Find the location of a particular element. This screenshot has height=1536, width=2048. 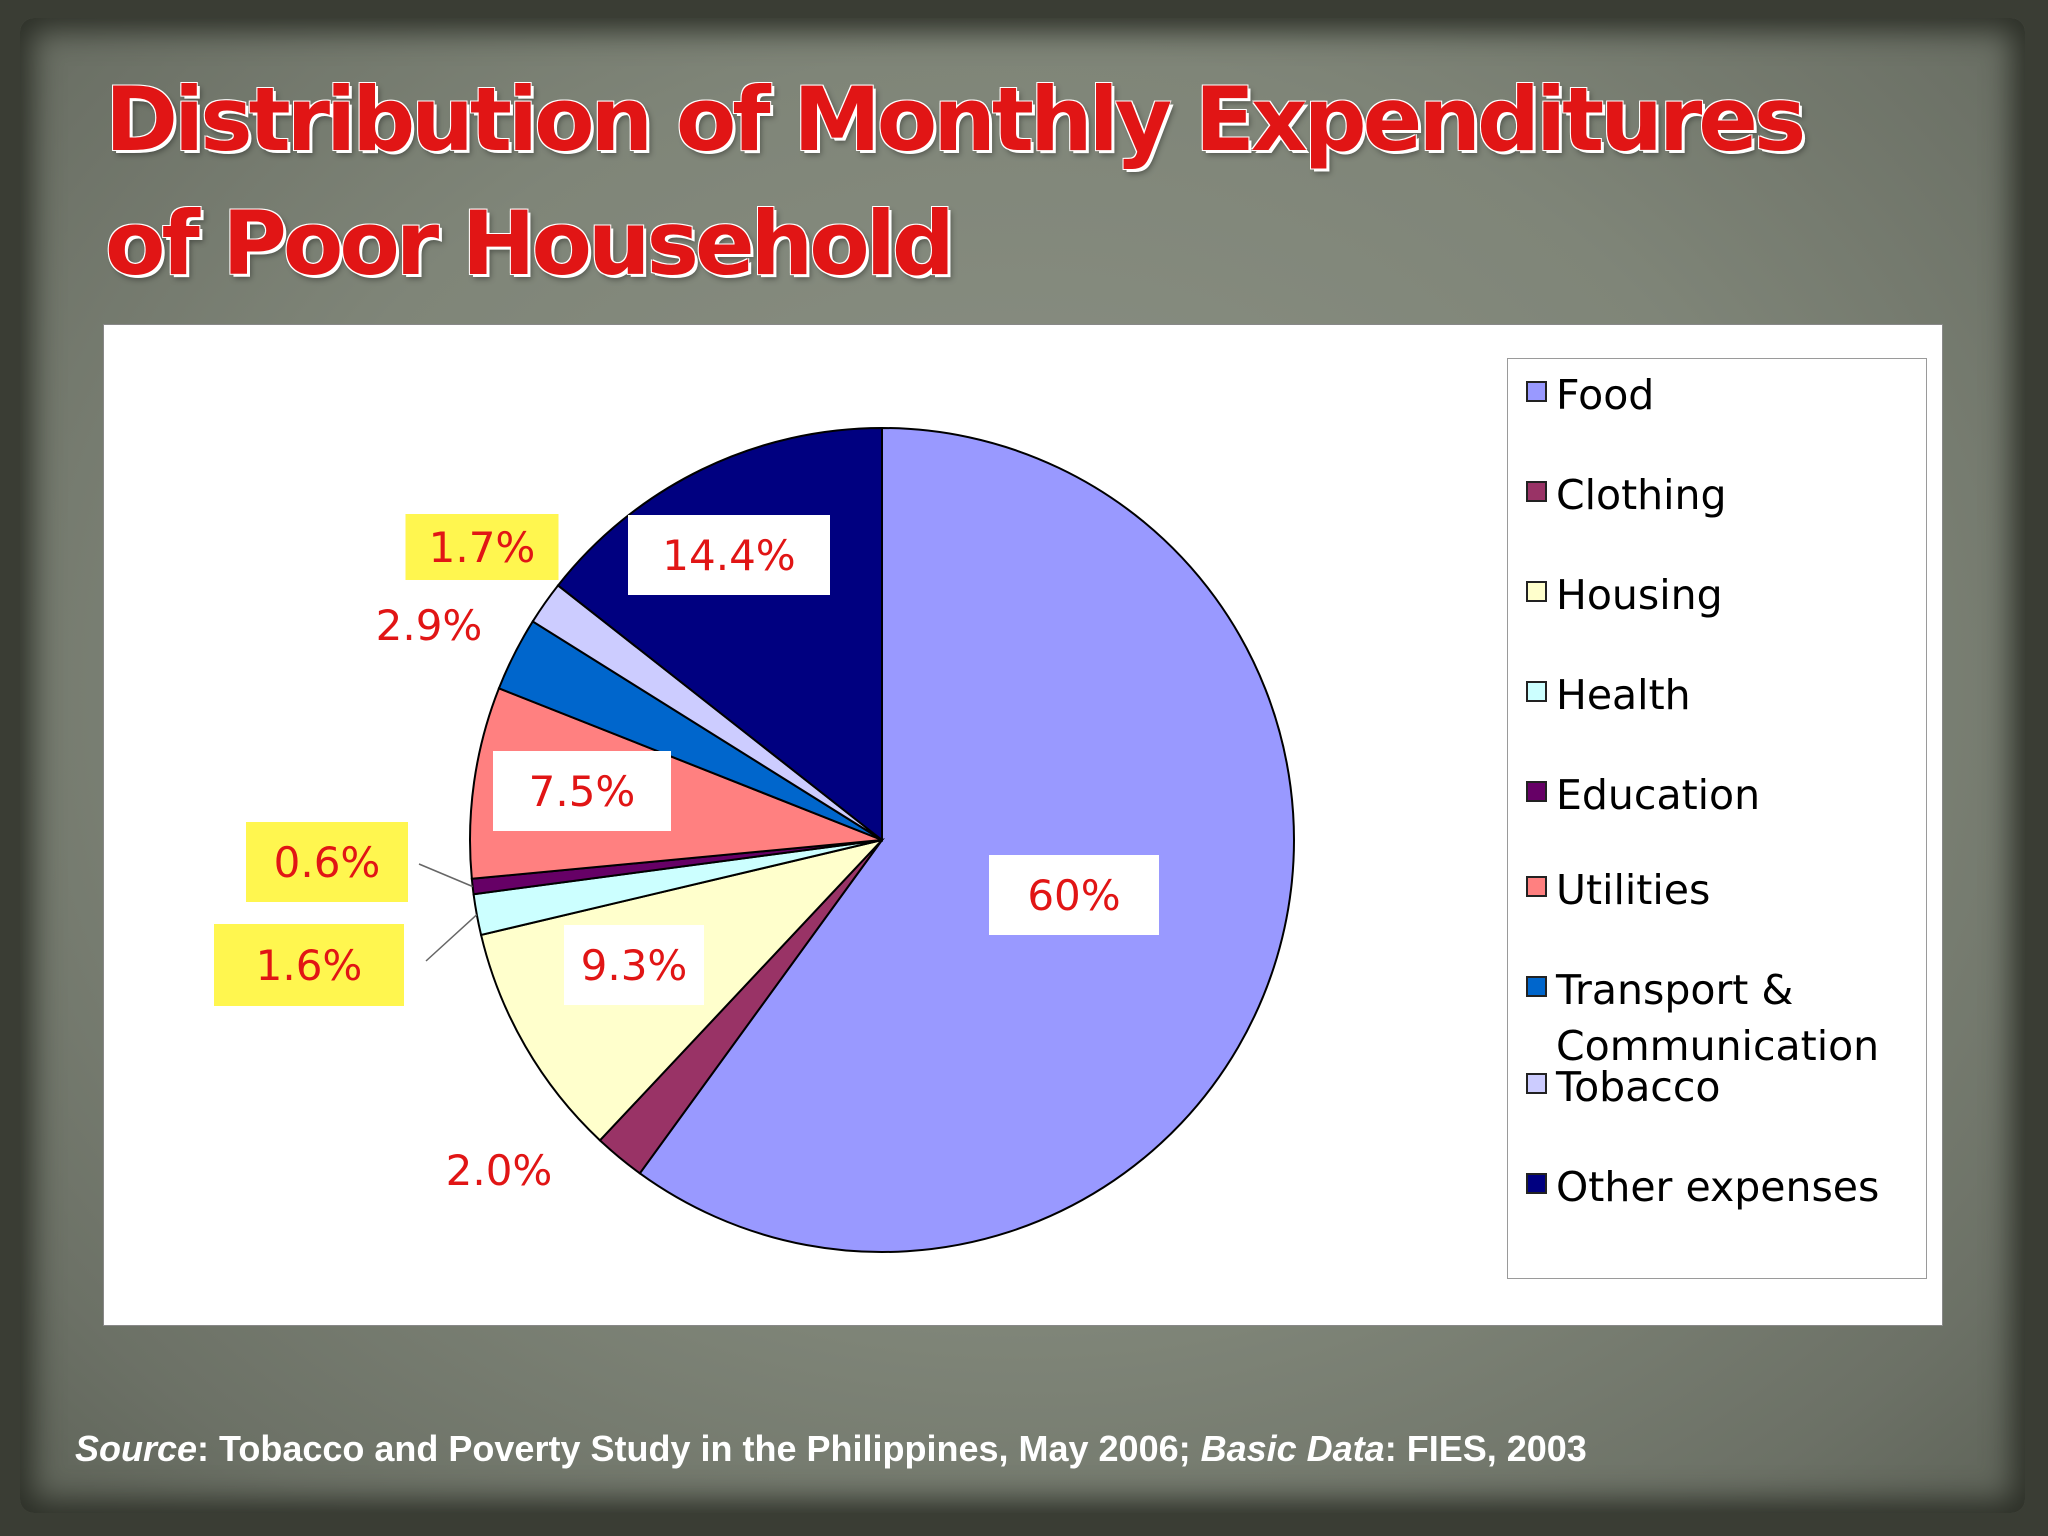

legend-item-clothing: Clothing is located at coordinates (1626, 495).